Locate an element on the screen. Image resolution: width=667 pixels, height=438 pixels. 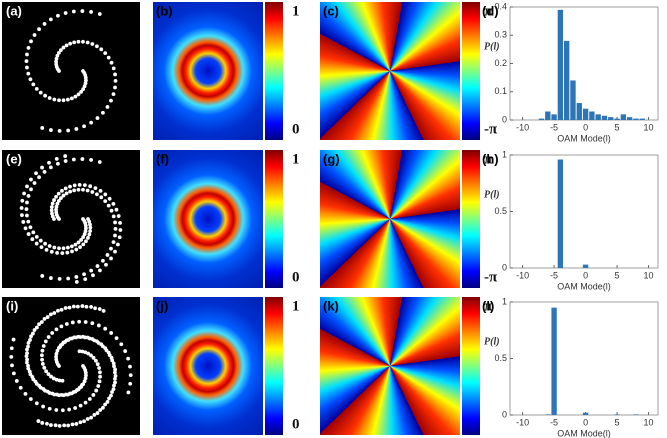
panel-label: (h) is located at coordinates (490, 158).